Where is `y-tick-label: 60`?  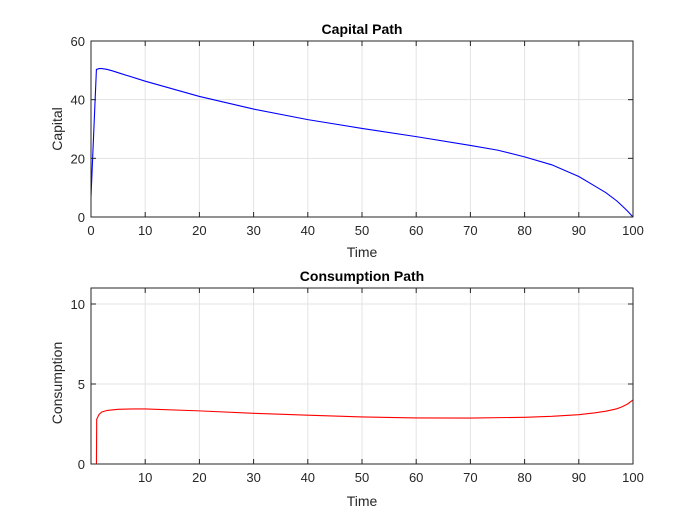 y-tick-label: 60 is located at coordinates (78, 41).